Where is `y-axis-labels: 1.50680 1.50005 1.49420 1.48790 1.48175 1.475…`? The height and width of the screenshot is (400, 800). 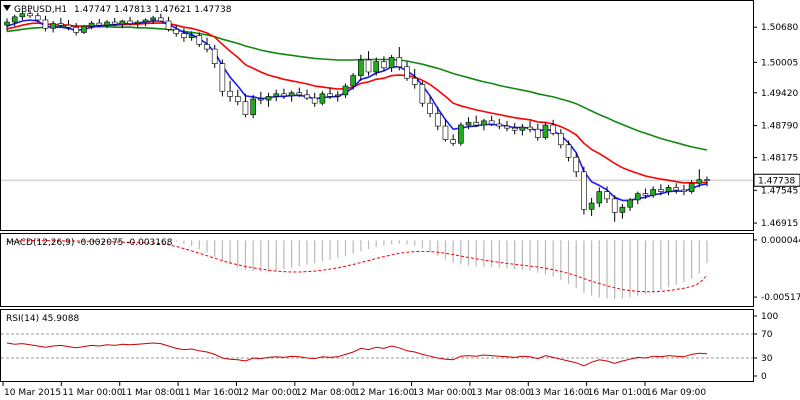
y-axis-labels: 1.50680 1.50005 1.49420 1.48790 1.48175 1.475… is located at coordinates (776, 202).